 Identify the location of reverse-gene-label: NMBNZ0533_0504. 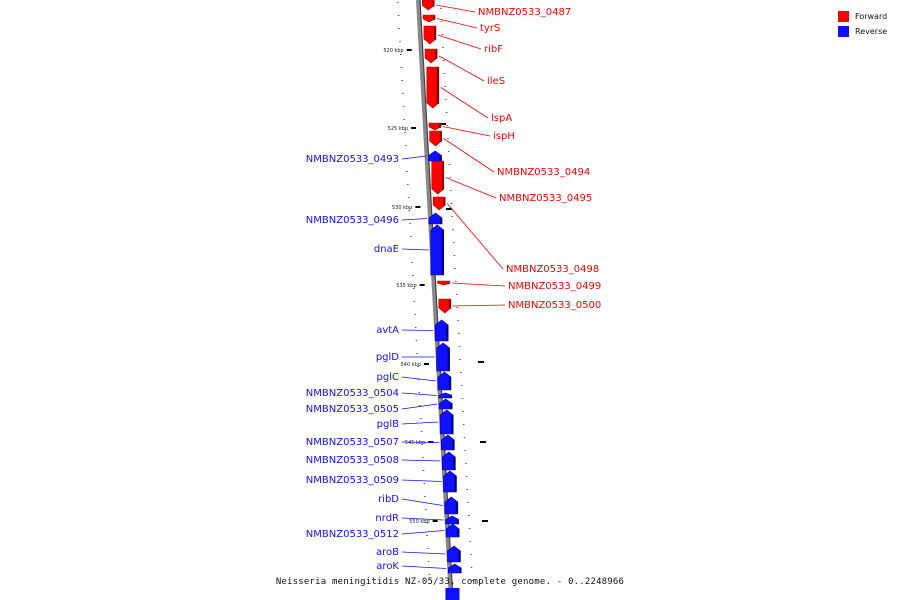
(352, 393).